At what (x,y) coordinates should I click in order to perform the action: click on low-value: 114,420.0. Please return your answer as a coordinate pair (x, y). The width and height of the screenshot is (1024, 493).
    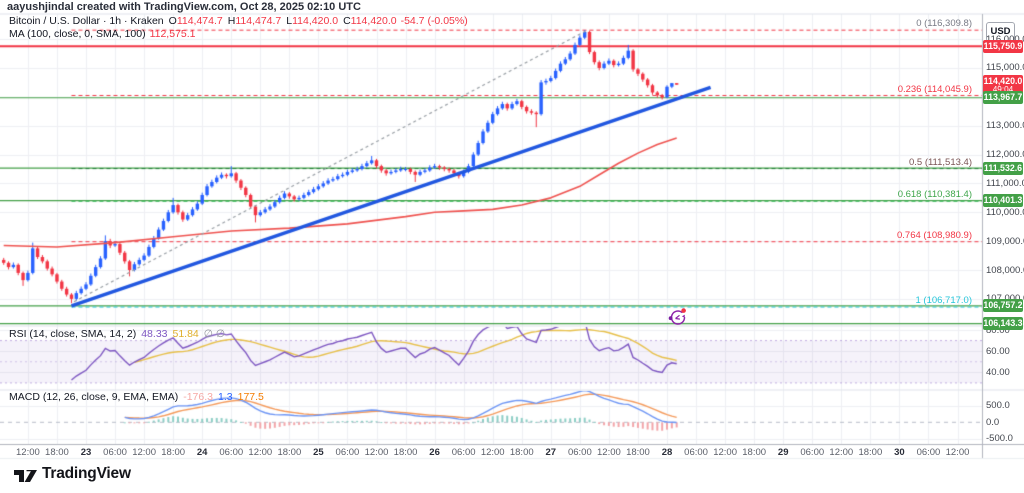
    Looking at the image, I should click on (315, 21).